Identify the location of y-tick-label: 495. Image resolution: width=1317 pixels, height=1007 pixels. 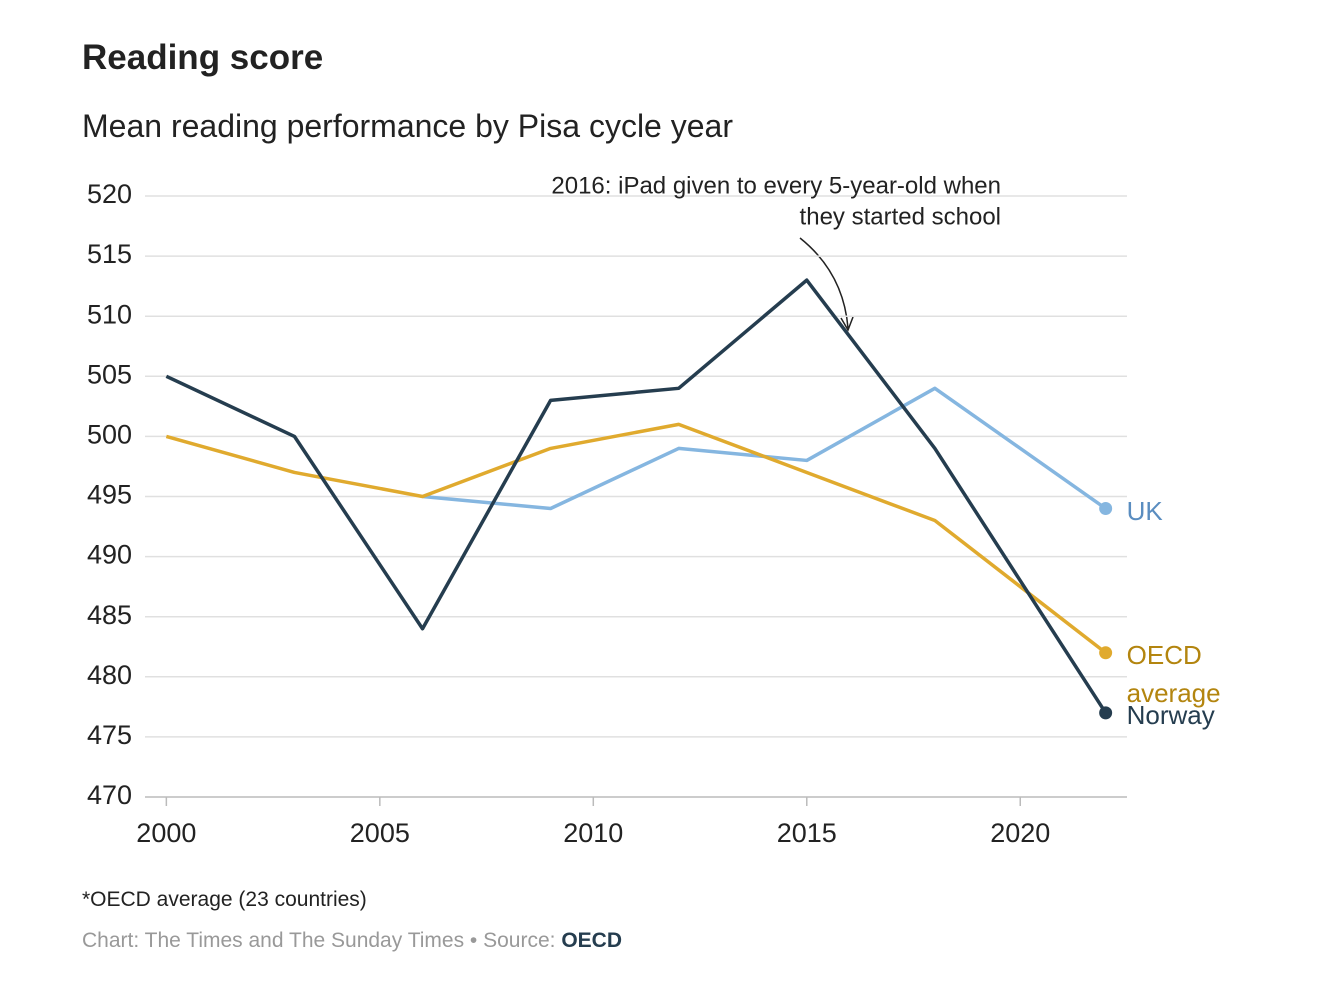
(109, 495).